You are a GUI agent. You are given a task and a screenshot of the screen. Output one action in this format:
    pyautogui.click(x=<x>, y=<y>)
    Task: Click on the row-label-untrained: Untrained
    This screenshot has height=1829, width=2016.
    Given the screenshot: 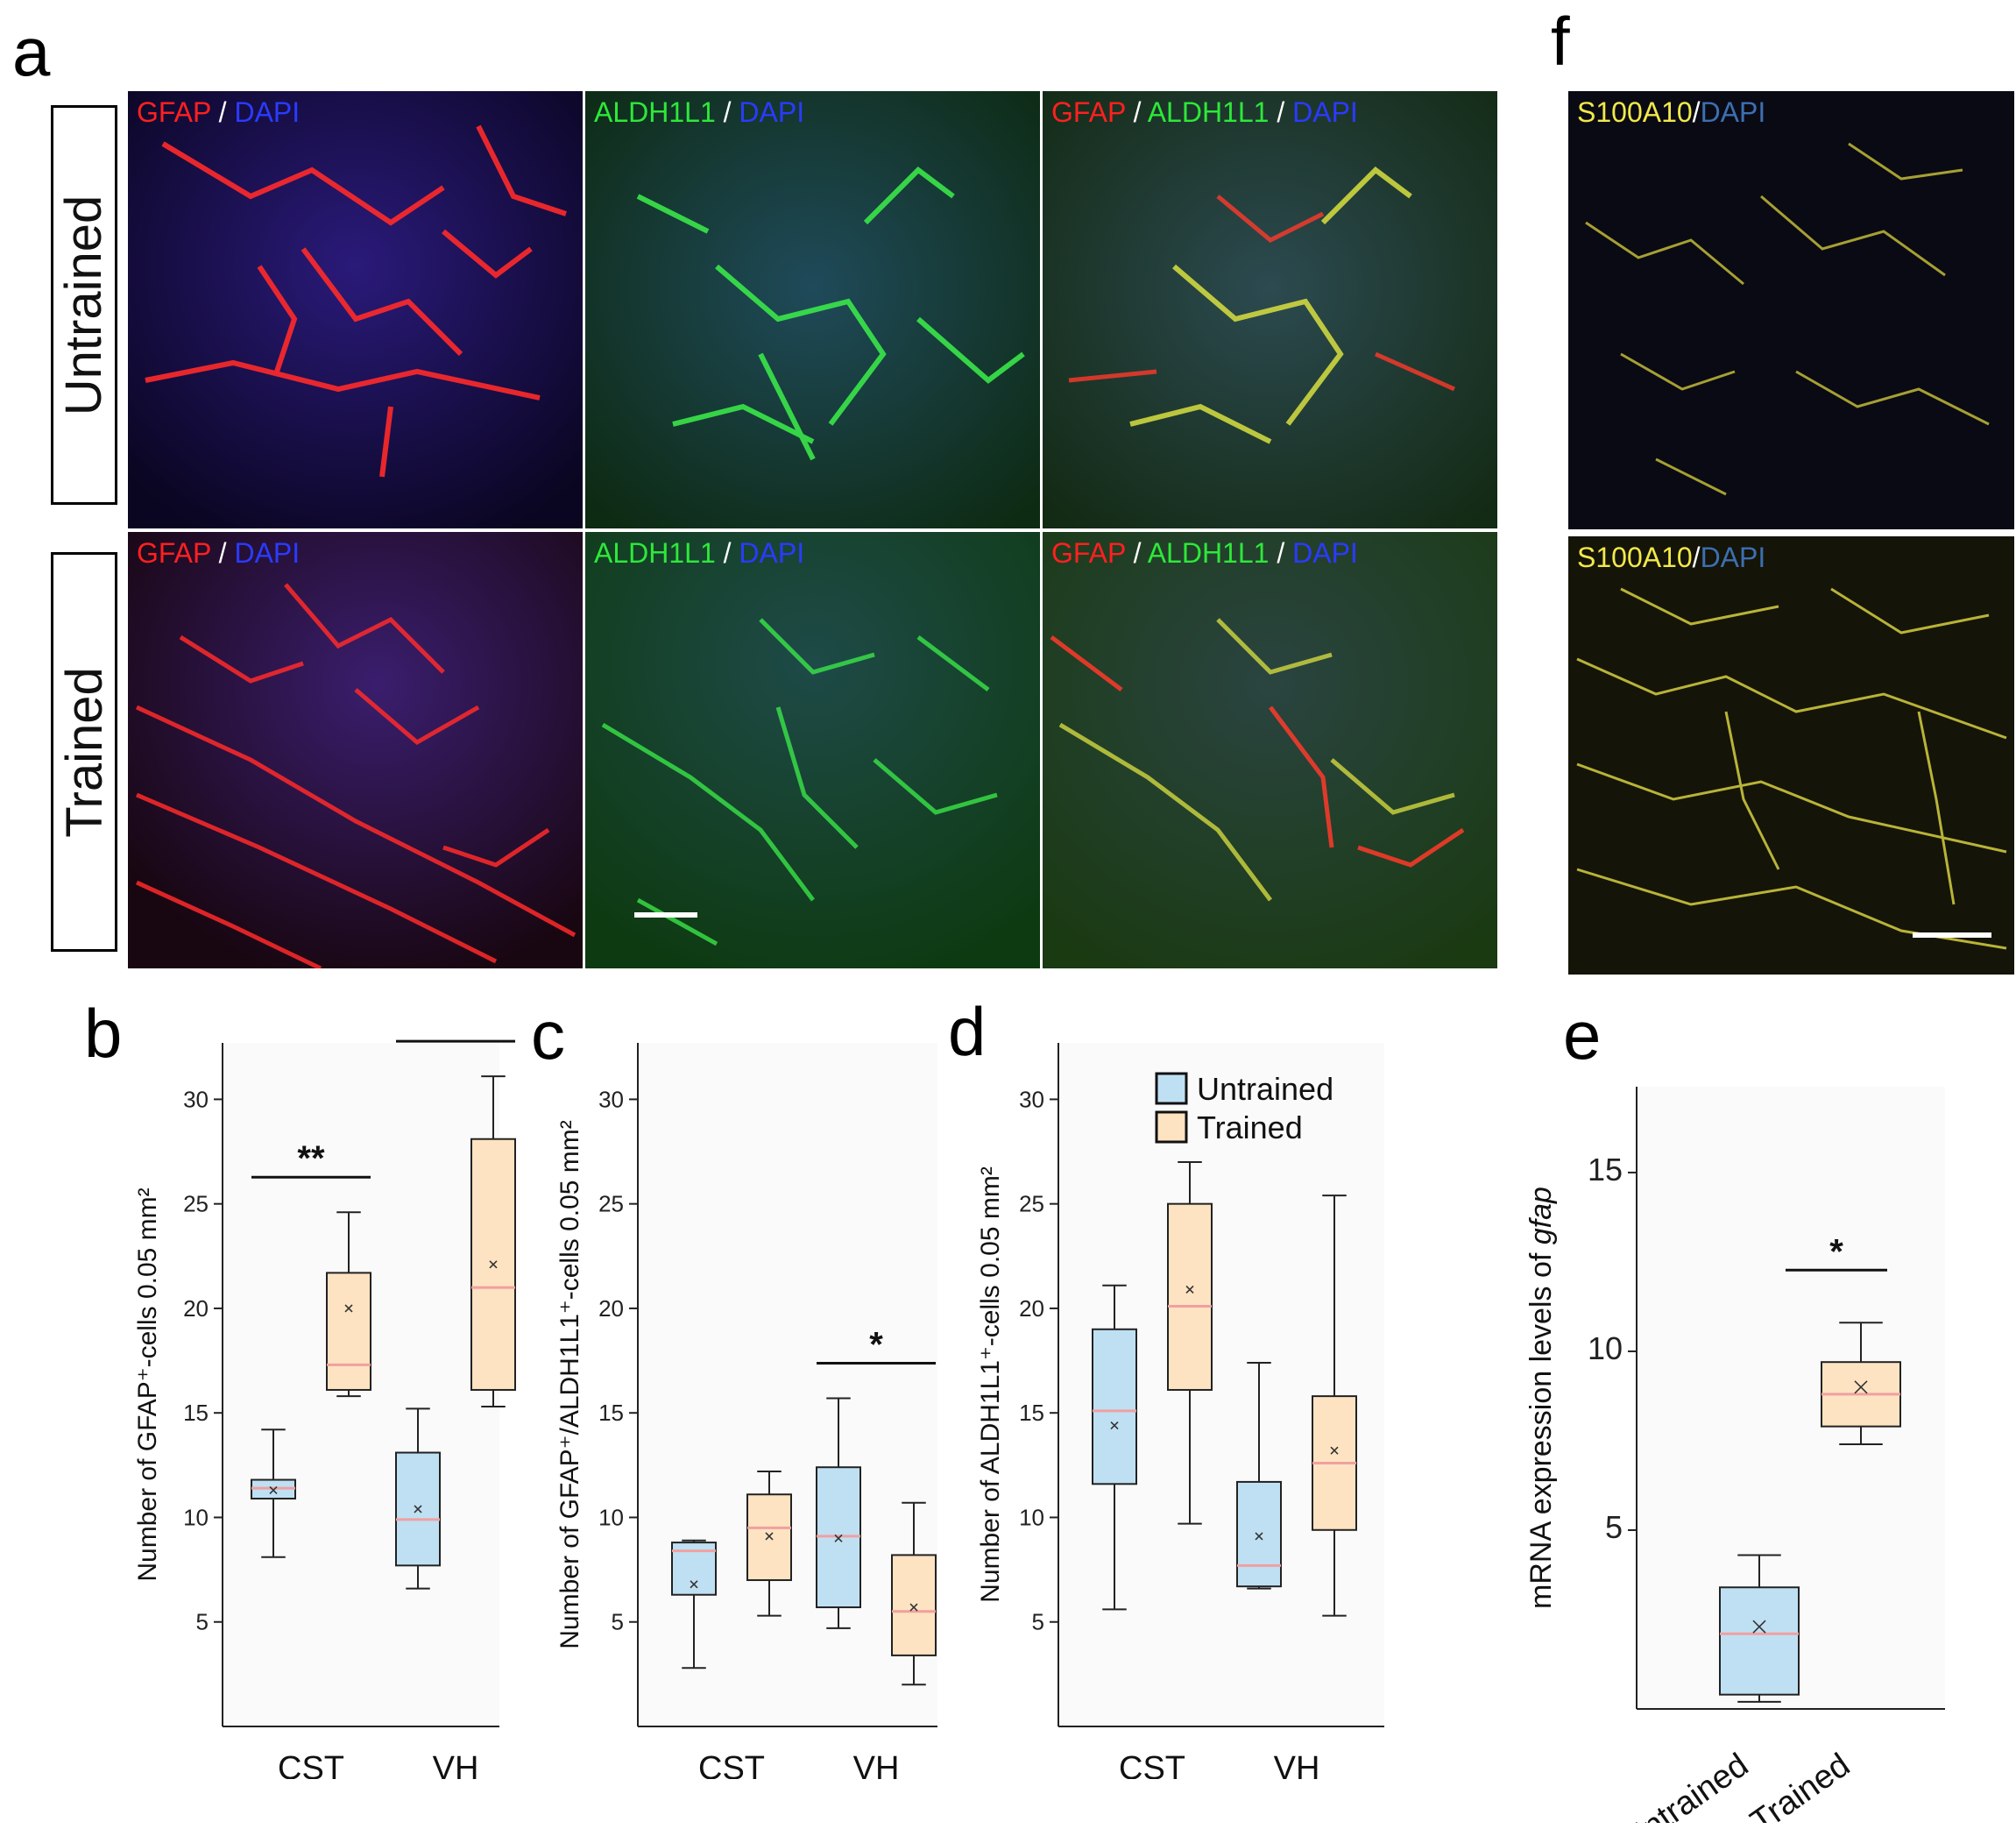 What is the action you would take?
    pyautogui.click(x=84, y=305)
    